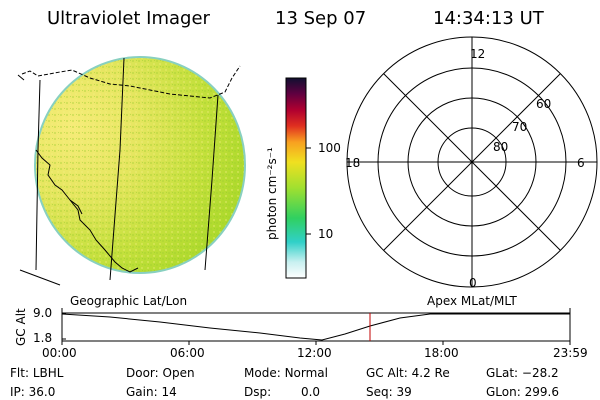 The width and height of the screenshot is (600, 400). What do you see at coordinates (522, 392) in the screenshot?
I see `info-glon: GLon: 299.6` at bounding box center [522, 392].